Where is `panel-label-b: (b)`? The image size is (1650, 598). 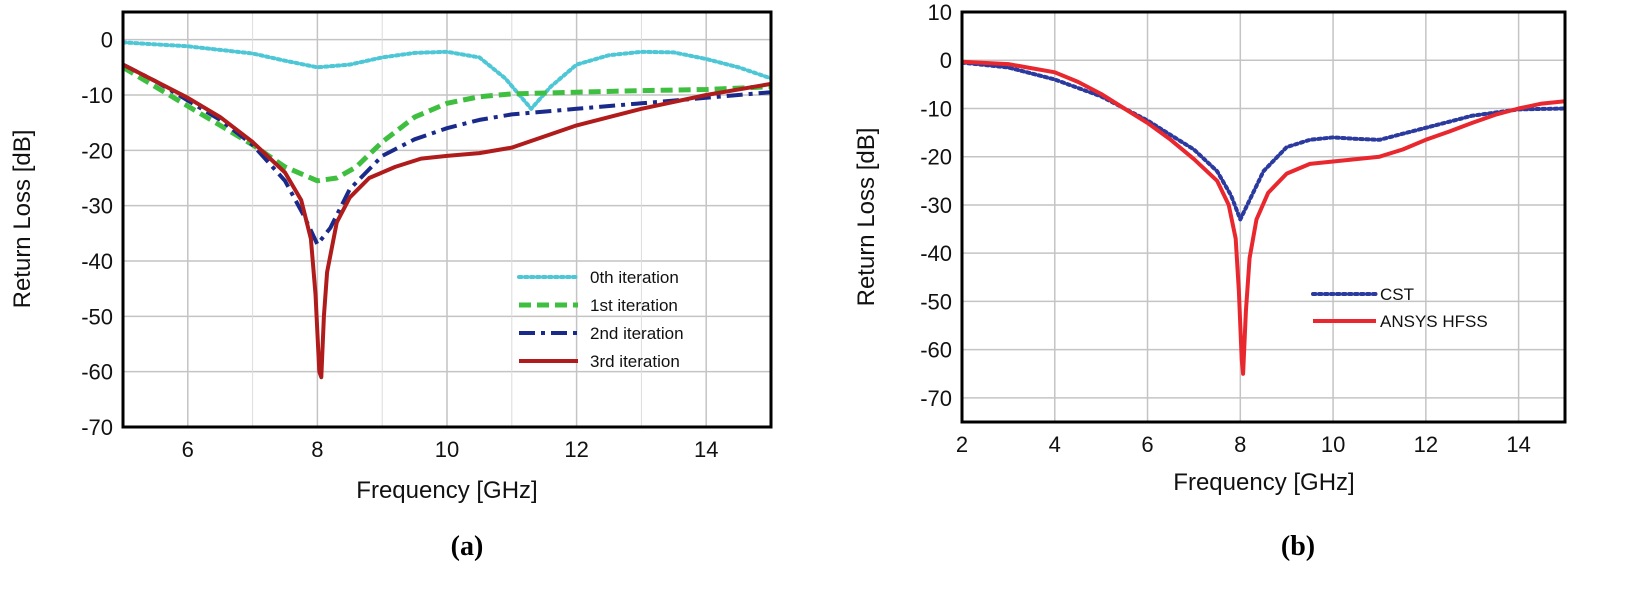 panel-label-b: (b) is located at coordinates (1298, 546).